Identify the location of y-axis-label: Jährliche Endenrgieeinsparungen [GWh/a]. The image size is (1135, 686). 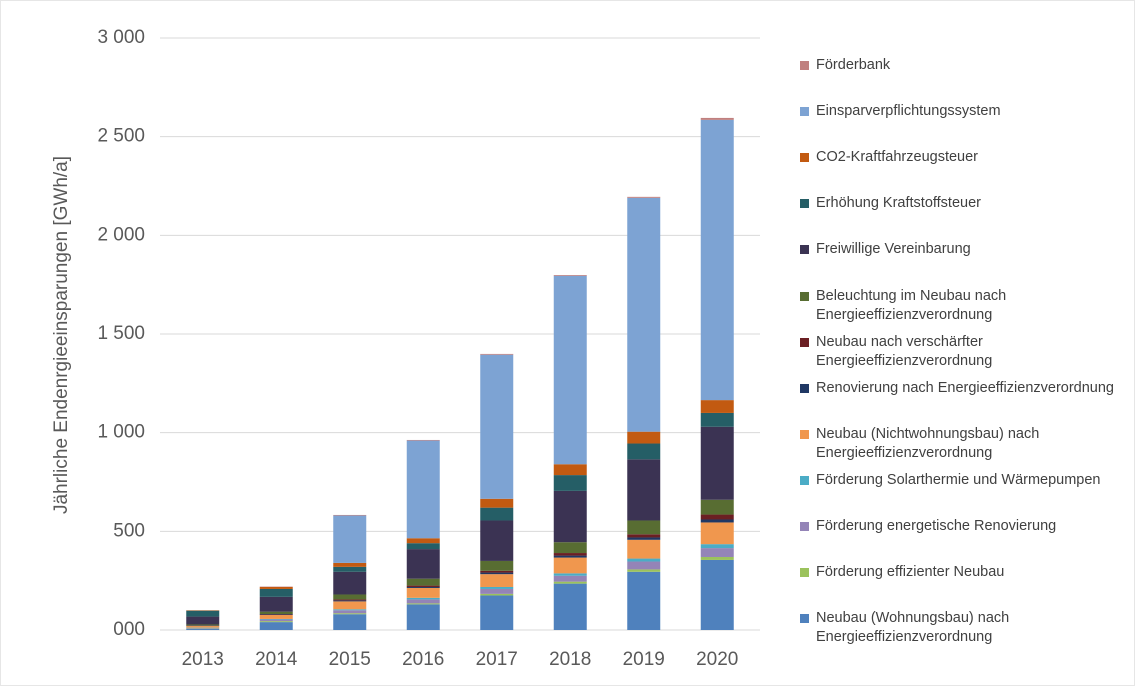
(61, 335).